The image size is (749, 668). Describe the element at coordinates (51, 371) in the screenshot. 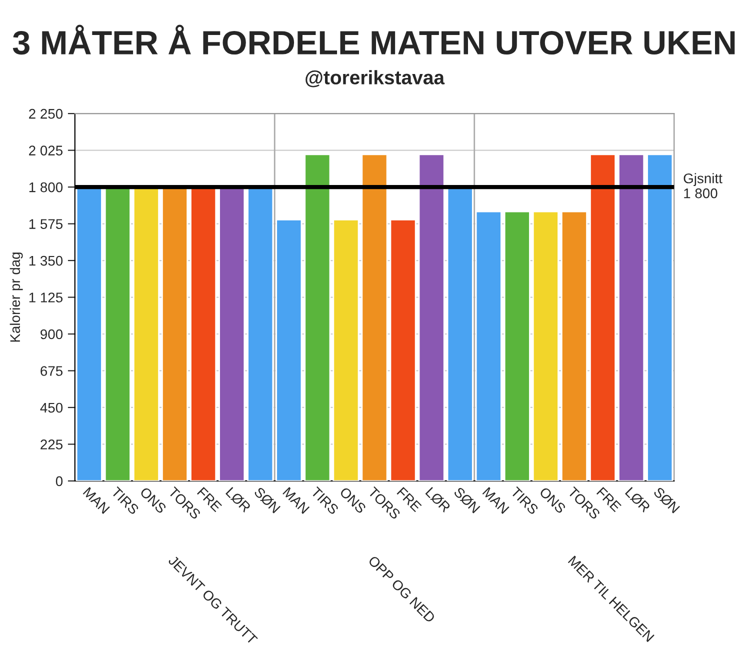

I see `y-tick-label: 675` at that location.